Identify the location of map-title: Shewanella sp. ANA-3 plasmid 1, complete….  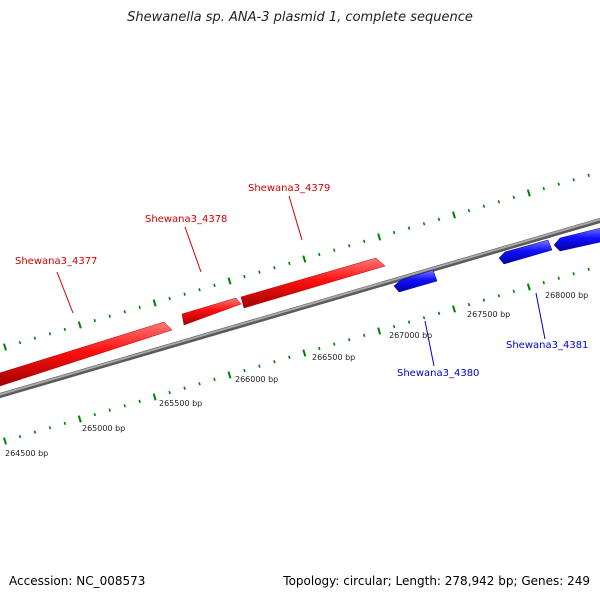
(300, 17).